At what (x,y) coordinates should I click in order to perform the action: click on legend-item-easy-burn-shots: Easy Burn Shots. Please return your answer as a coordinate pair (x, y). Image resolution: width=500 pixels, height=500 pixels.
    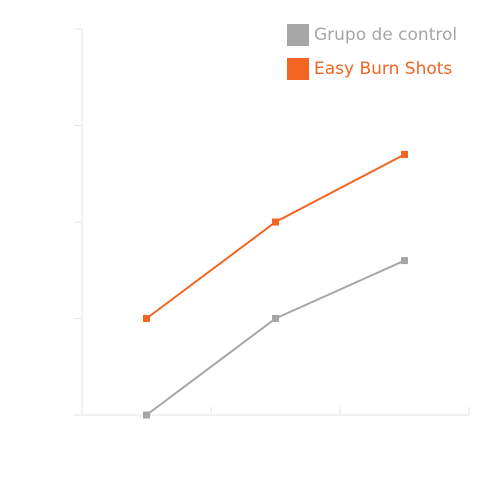
    Looking at the image, I should click on (372, 69).